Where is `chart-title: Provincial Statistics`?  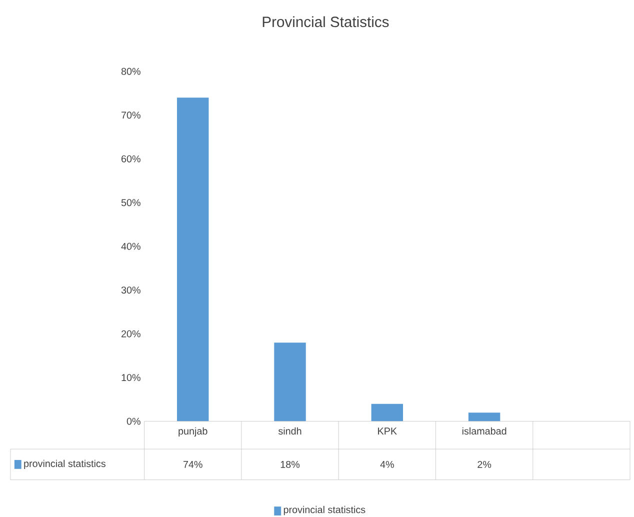
chart-title: Provincial Statistics is located at coordinates (325, 21).